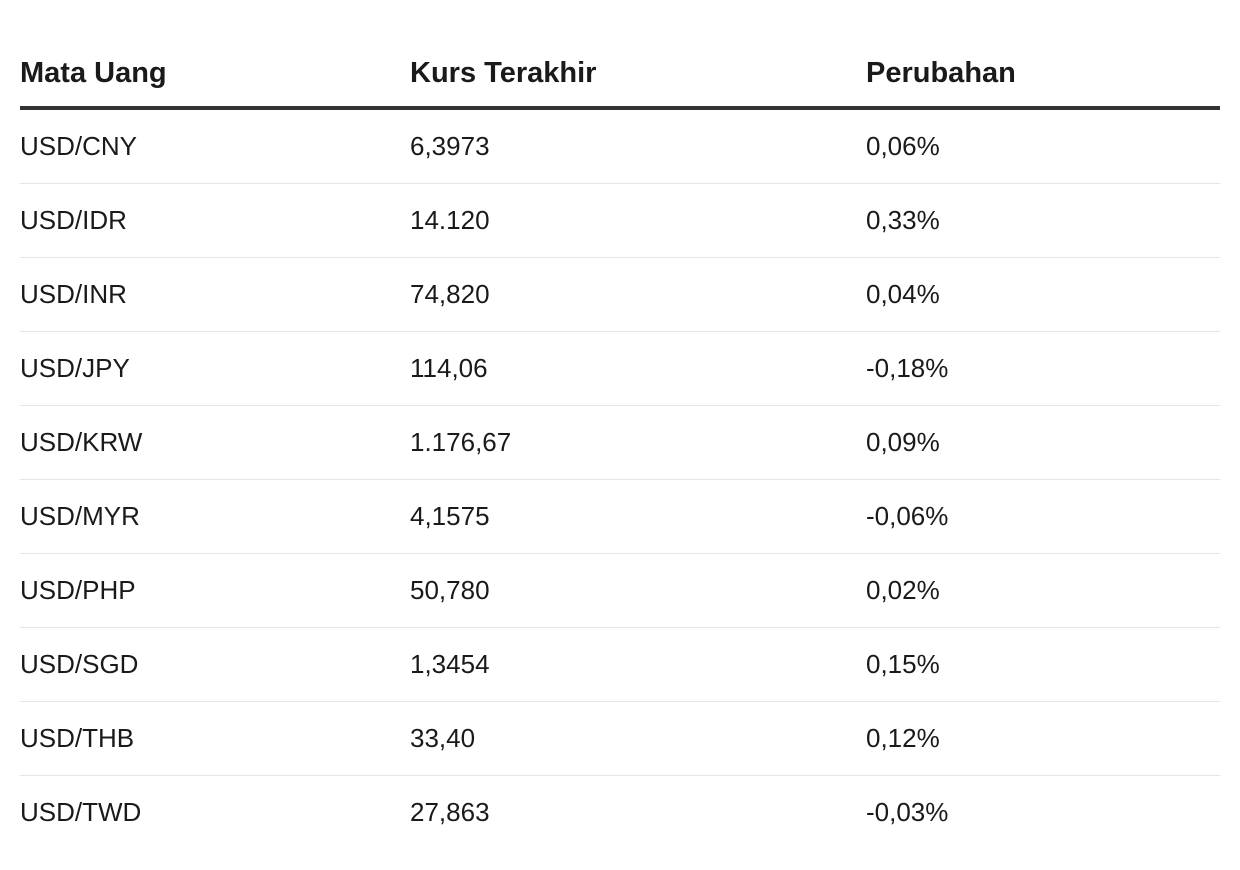  What do you see at coordinates (638, 75) in the screenshot?
I see `header-last-rate: Kurs Terakhir` at bounding box center [638, 75].